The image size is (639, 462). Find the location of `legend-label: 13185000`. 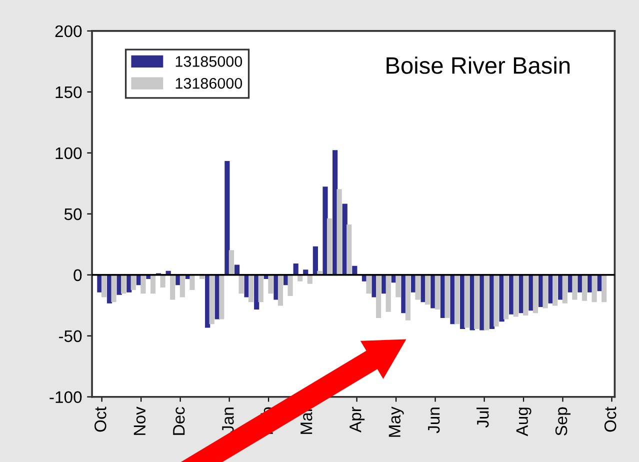

legend-label: 13185000 is located at coordinates (209, 61).